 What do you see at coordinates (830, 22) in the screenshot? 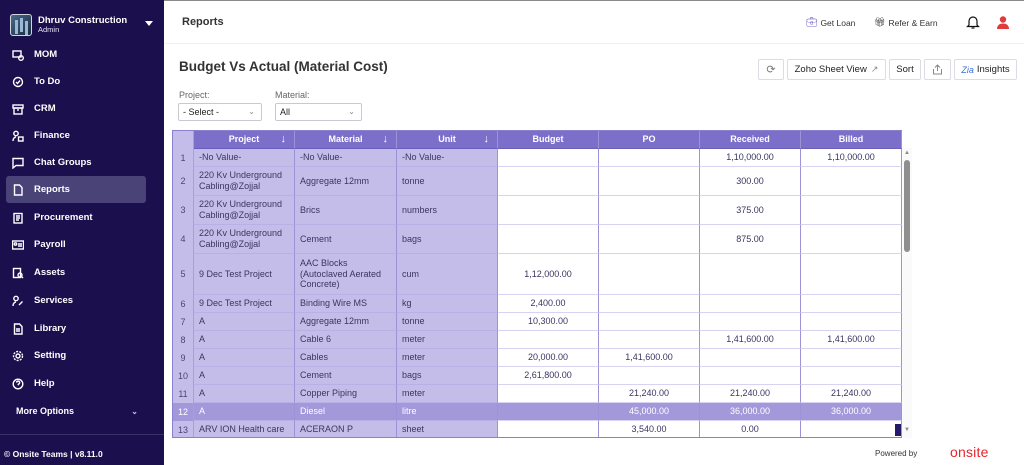
I see `get-loan-link: 💼︎ Get Loan` at bounding box center [830, 22].